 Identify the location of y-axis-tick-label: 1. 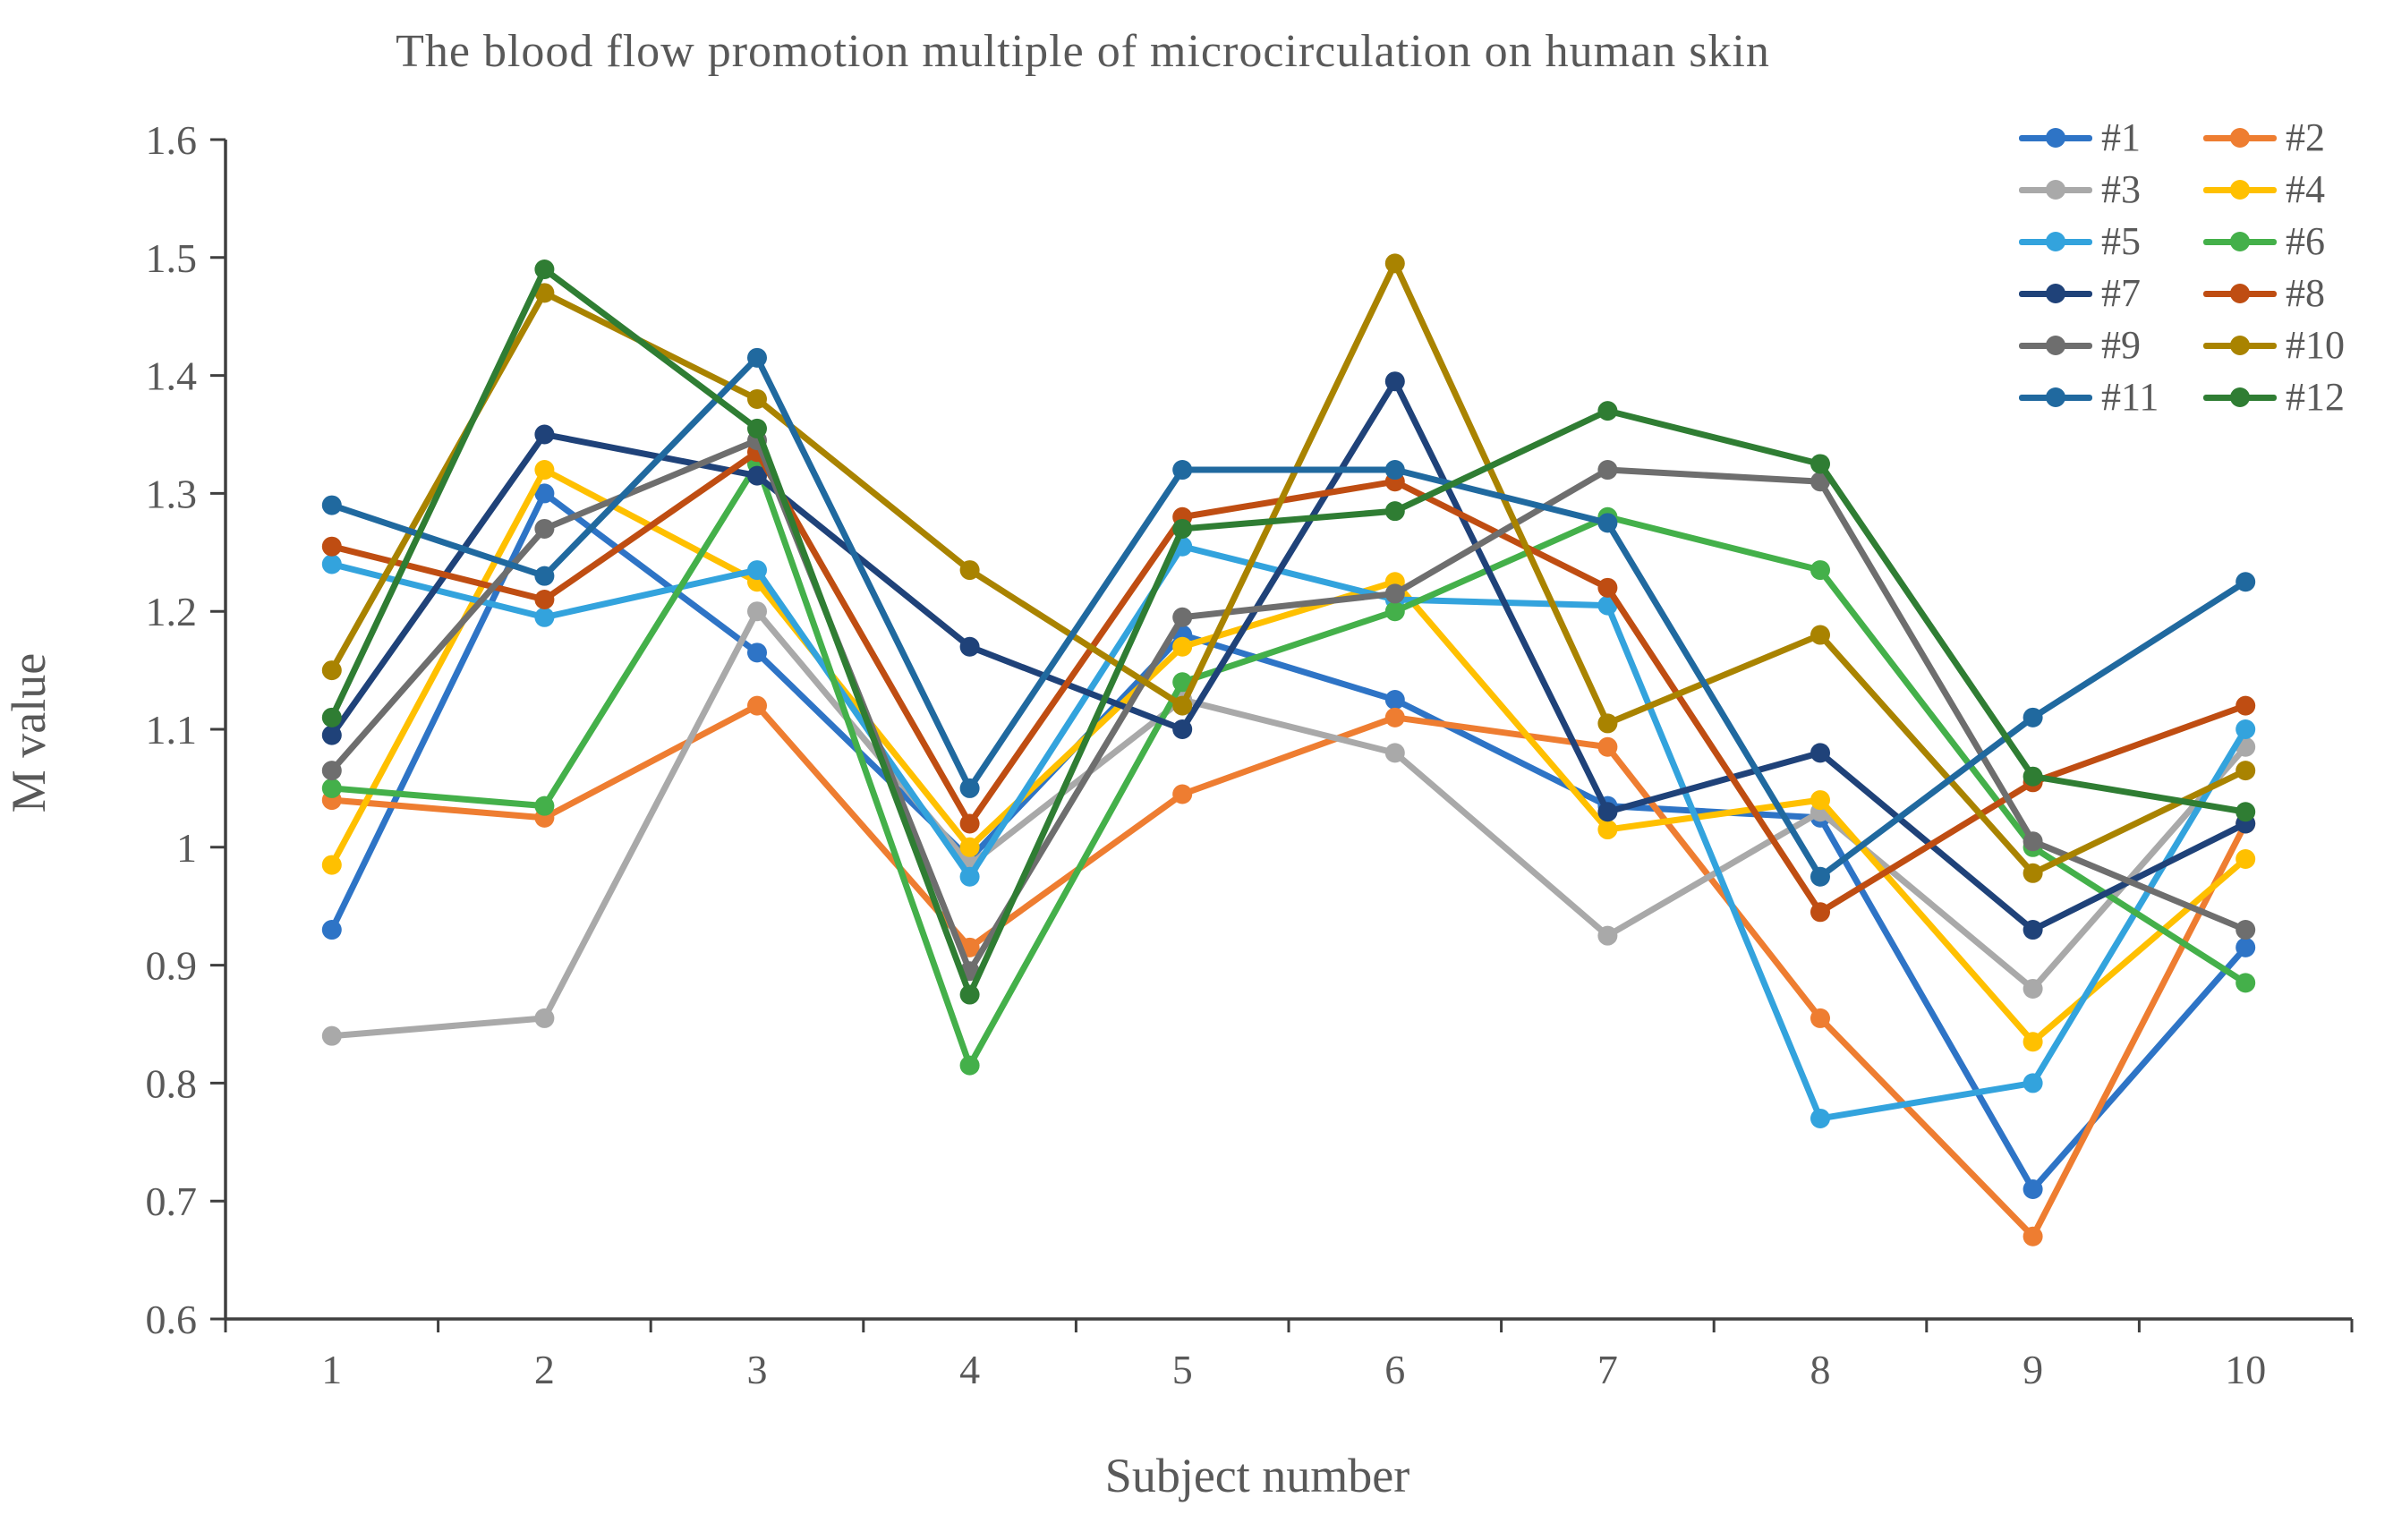
(186, 848).